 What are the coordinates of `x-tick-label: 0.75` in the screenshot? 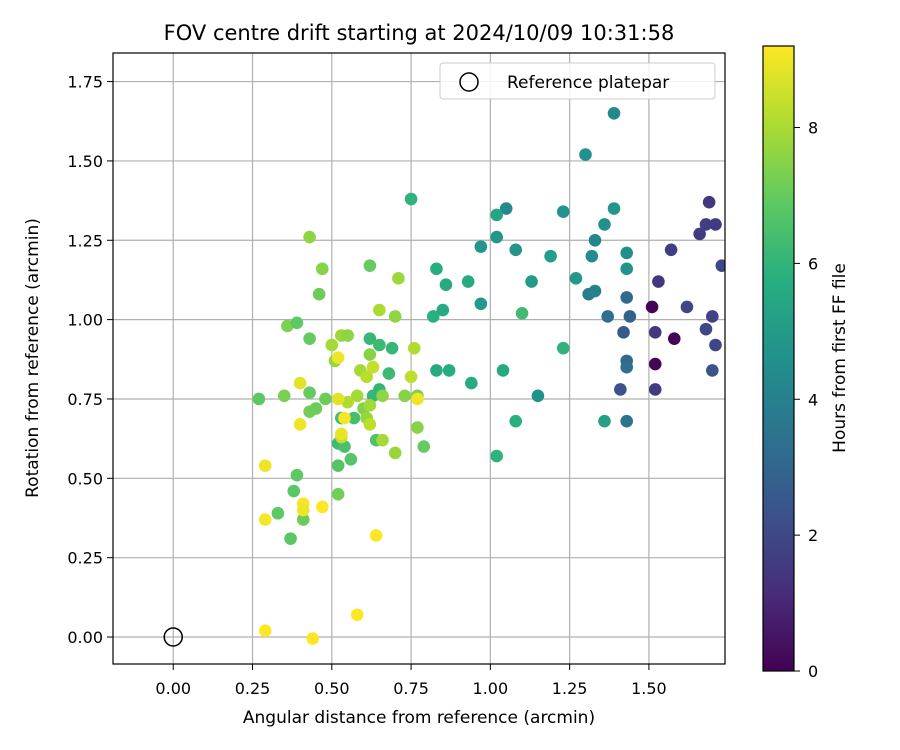 It's located at (411, 688).